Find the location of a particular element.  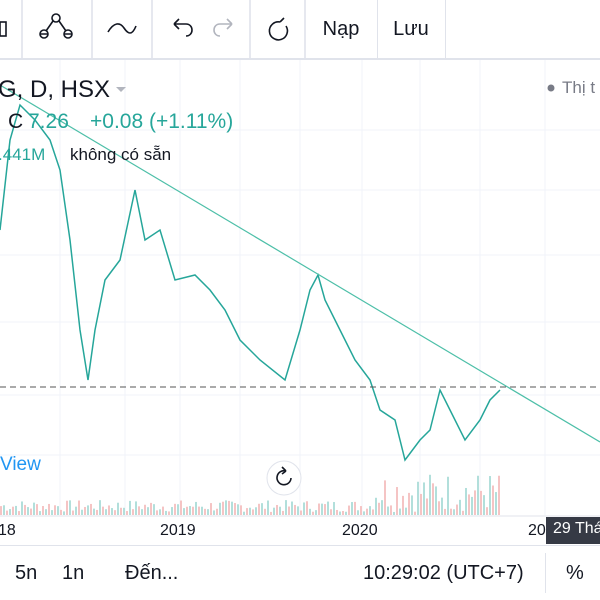

undo-icon is located at coordinates (183, 27).